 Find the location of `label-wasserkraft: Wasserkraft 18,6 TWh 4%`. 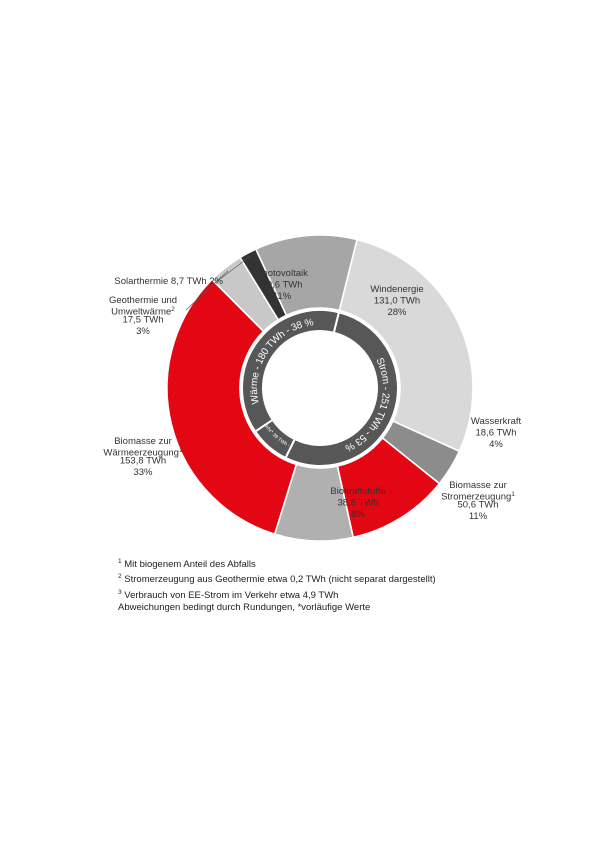

label-wasserkraft: Wasserkraft 18,6 TWh 4% is located at coordinates (496, 433).